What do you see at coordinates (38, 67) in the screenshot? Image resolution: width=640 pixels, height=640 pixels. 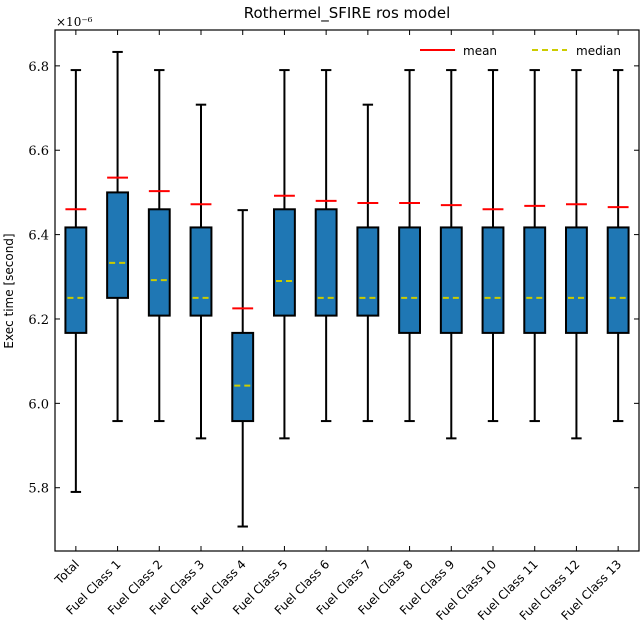 I see `y-tick-label: 6.8` at bounding box center [38, 67].